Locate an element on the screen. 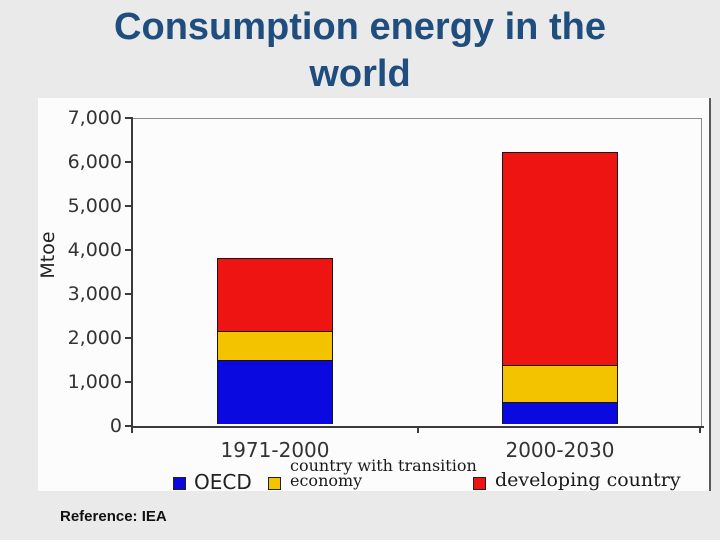 This screenshot has width=720, height=540. stacked-bar-2000-2030 is located at coordinates (560, 288).